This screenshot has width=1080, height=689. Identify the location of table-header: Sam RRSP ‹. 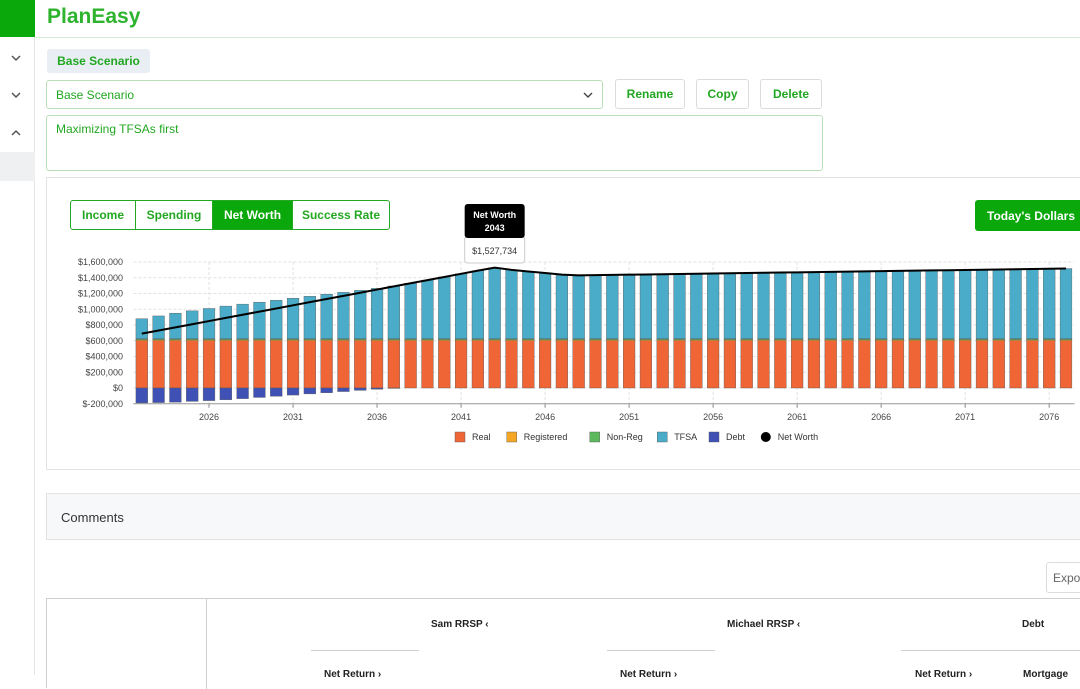
(460, 624).